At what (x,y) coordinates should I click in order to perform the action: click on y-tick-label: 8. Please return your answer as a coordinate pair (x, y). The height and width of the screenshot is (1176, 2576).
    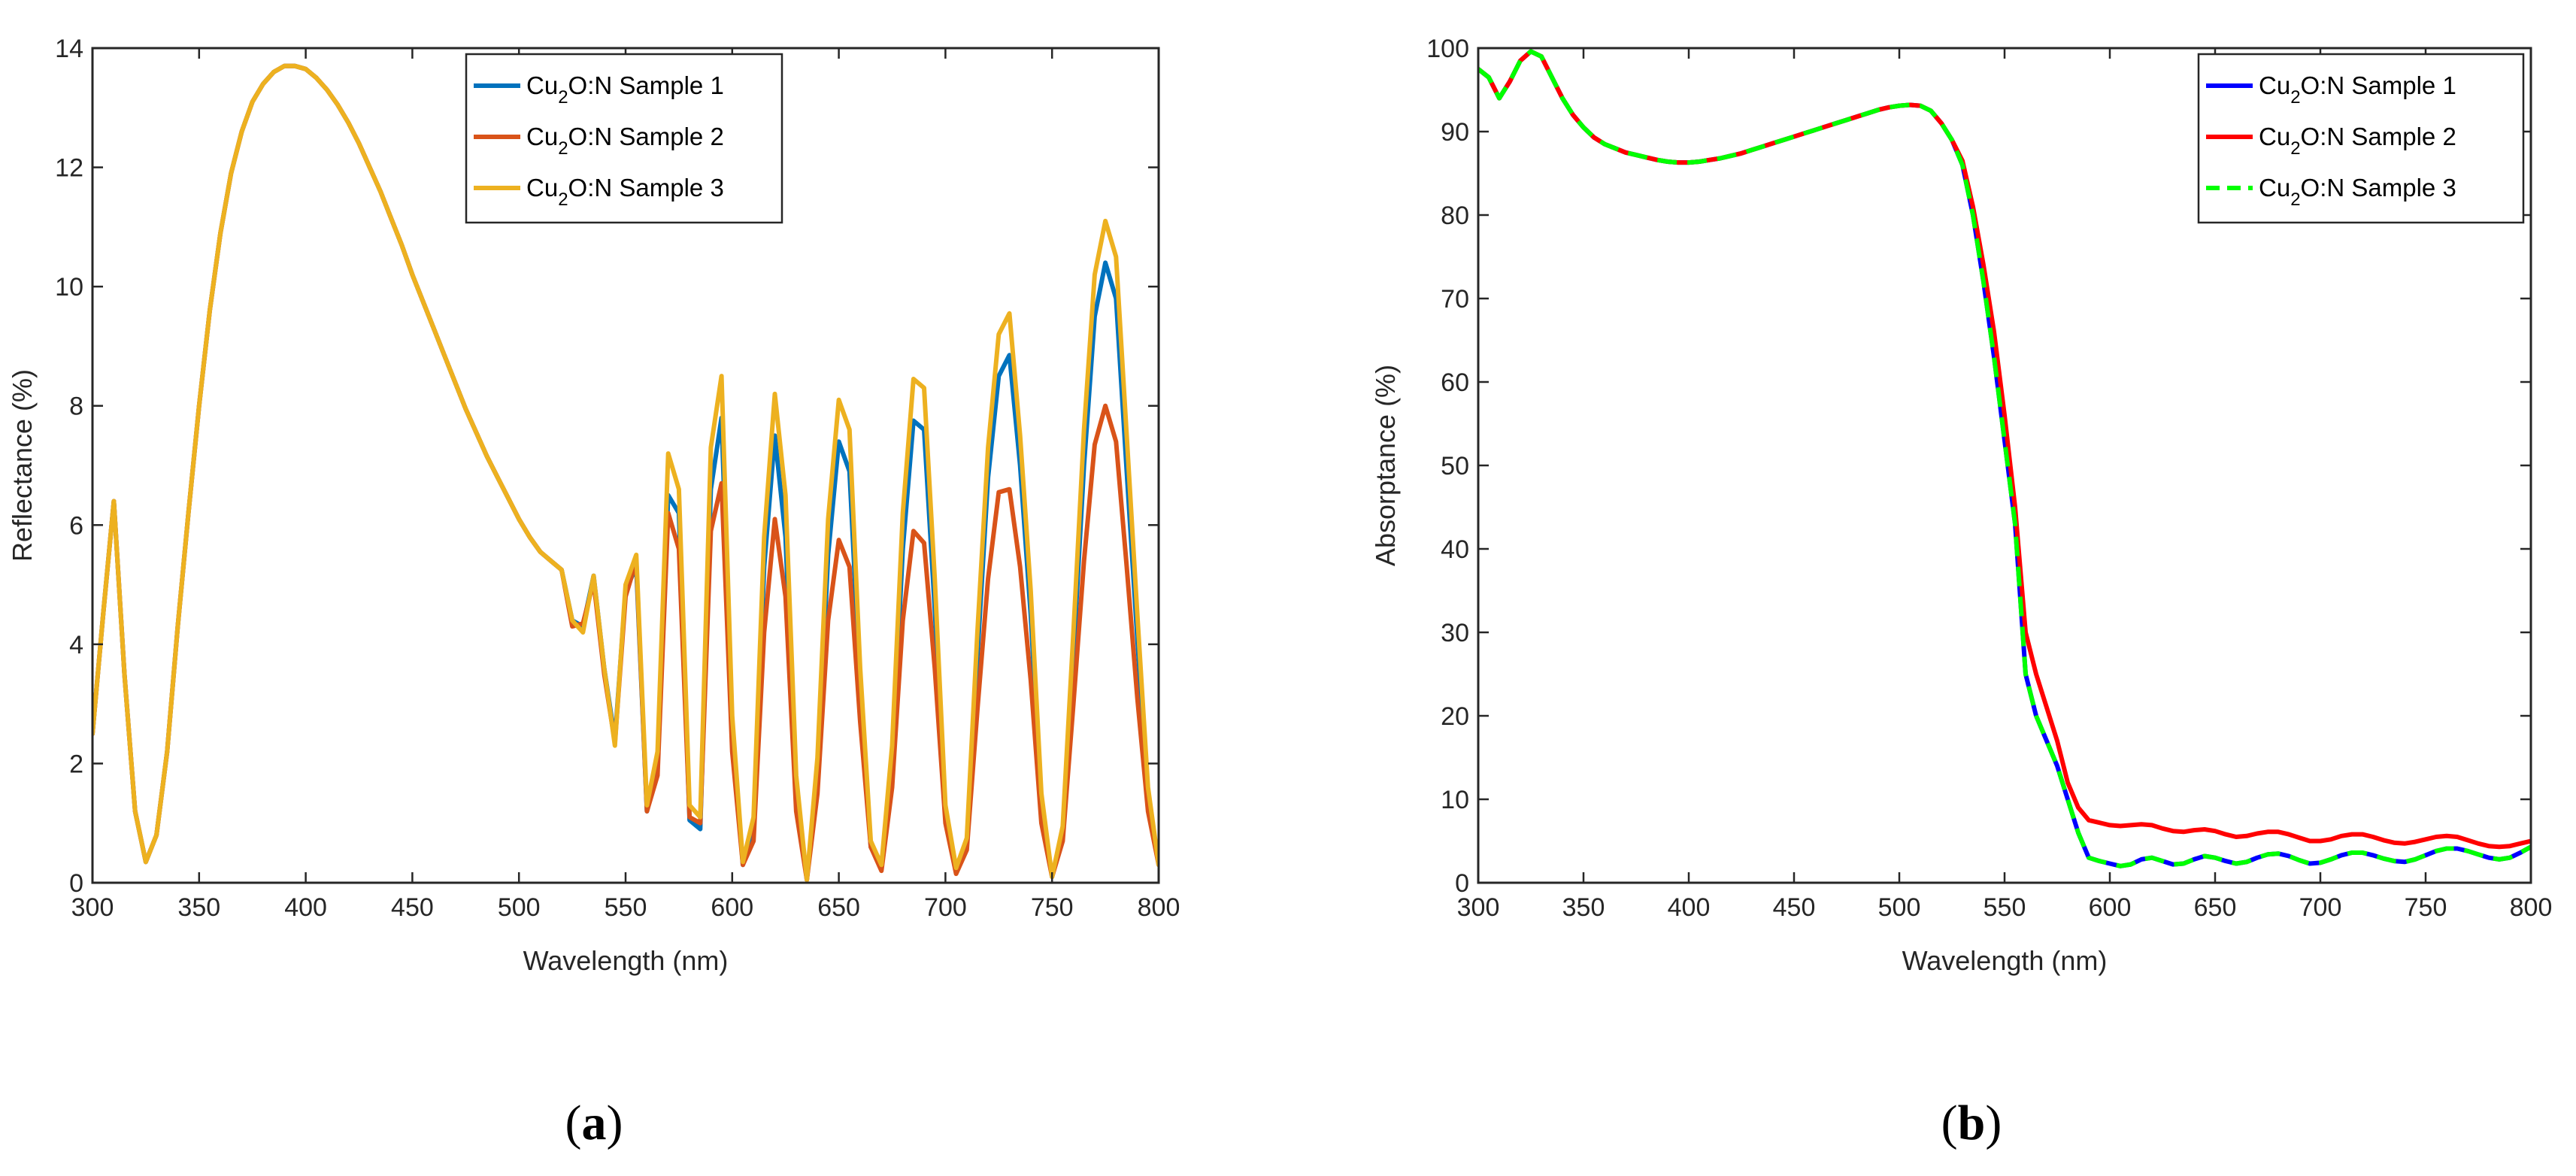
    Looking at the image, I should click on (76, 407).